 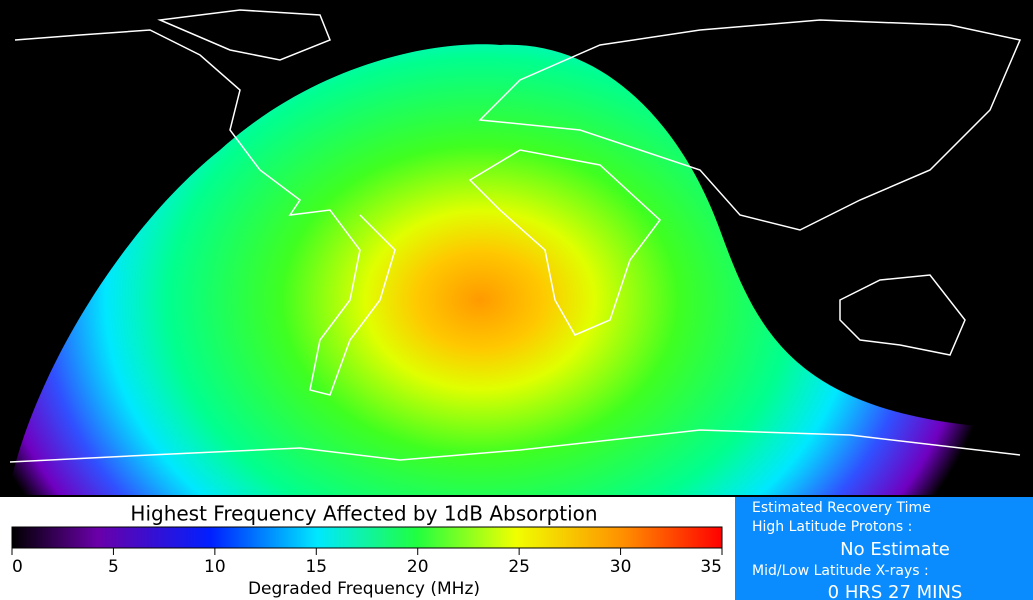 I want to click on recovery-panel, so click(x=884, y=548).